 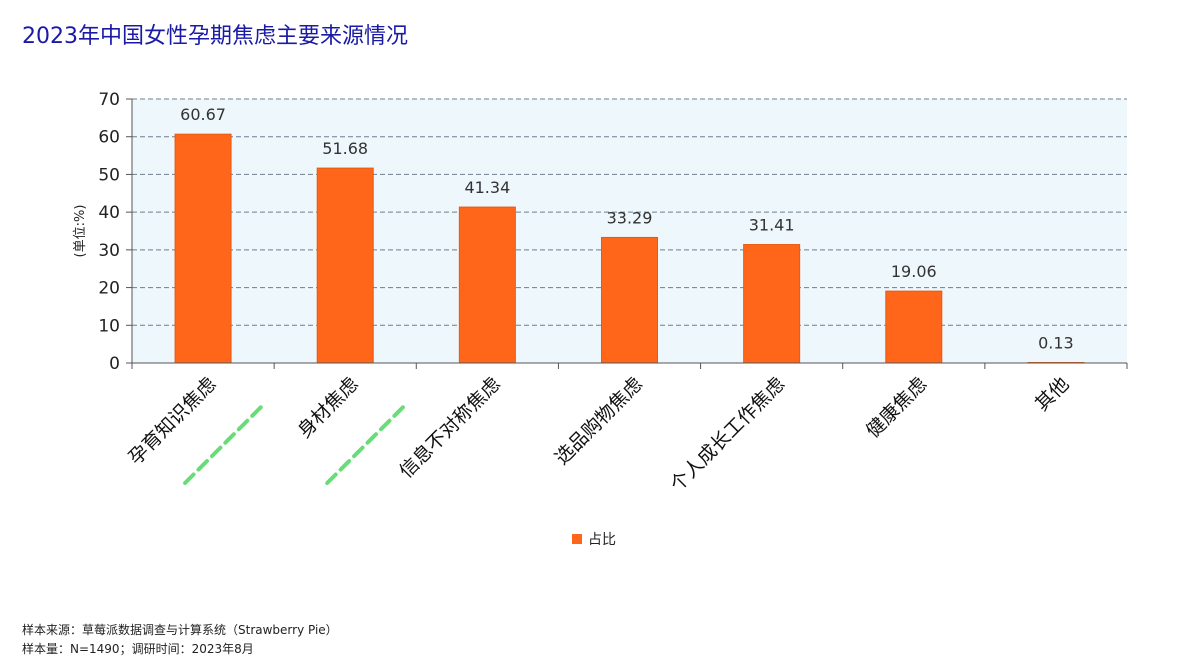 What do you see at coordinates (80, 231) in the screenshot?
I see `y-axis-label: (单位:%)` at bounding box center [80, 231].